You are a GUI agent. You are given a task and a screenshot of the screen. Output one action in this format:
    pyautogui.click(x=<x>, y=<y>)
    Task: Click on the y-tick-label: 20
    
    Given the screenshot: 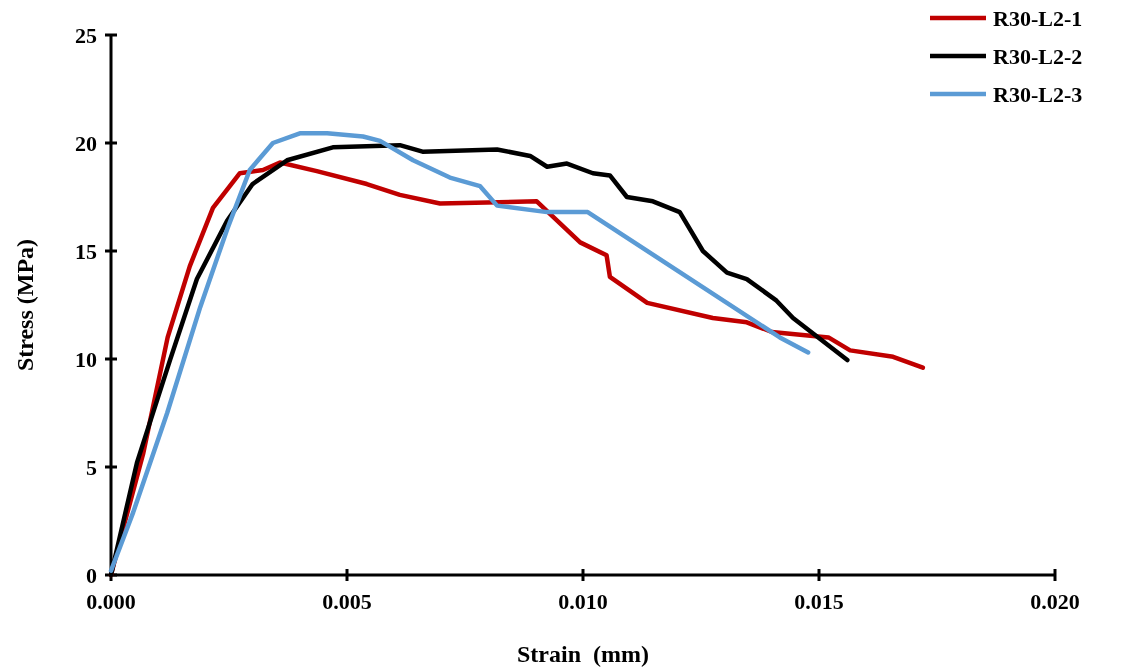 What is the action you would take?
    pyautogui.click(x=86, y=143)
    